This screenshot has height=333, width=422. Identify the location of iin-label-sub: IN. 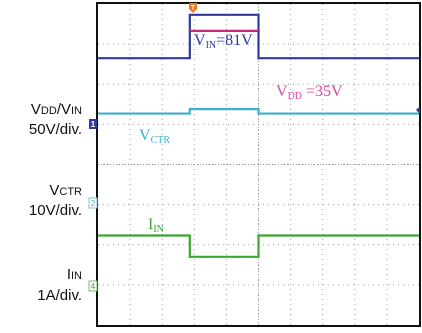
(76, 276).